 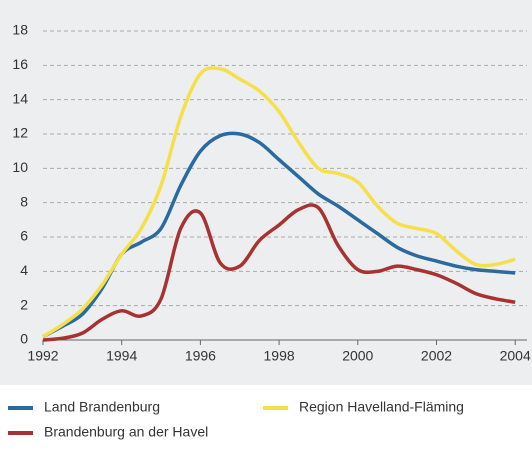 What do you see at coordinates (24, 304) in the screenshot?
I see `y-tick-label: 2` at bounding box center [24, 304].